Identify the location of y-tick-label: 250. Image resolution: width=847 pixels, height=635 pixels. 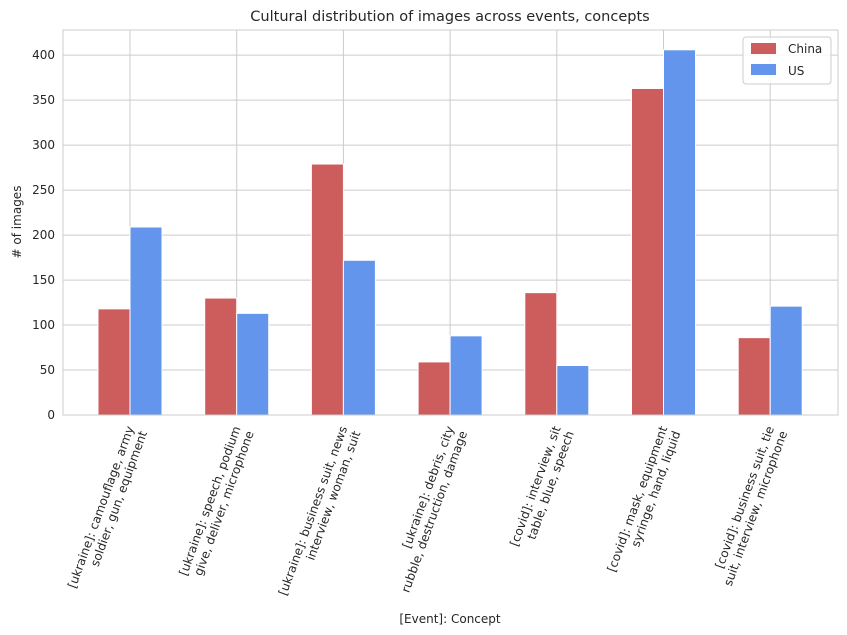
(43, 190).